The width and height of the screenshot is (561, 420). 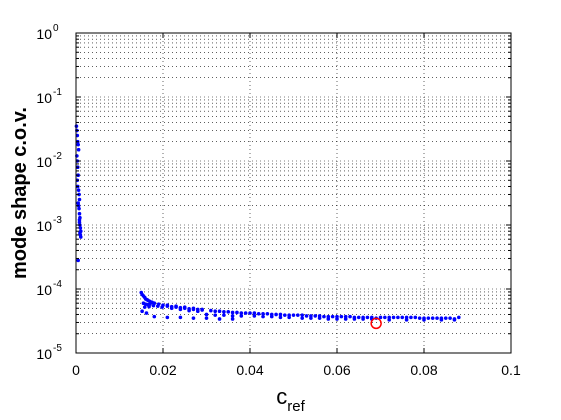 I want to click on y-tick-exponent: -5, so click(x=57, y=348).